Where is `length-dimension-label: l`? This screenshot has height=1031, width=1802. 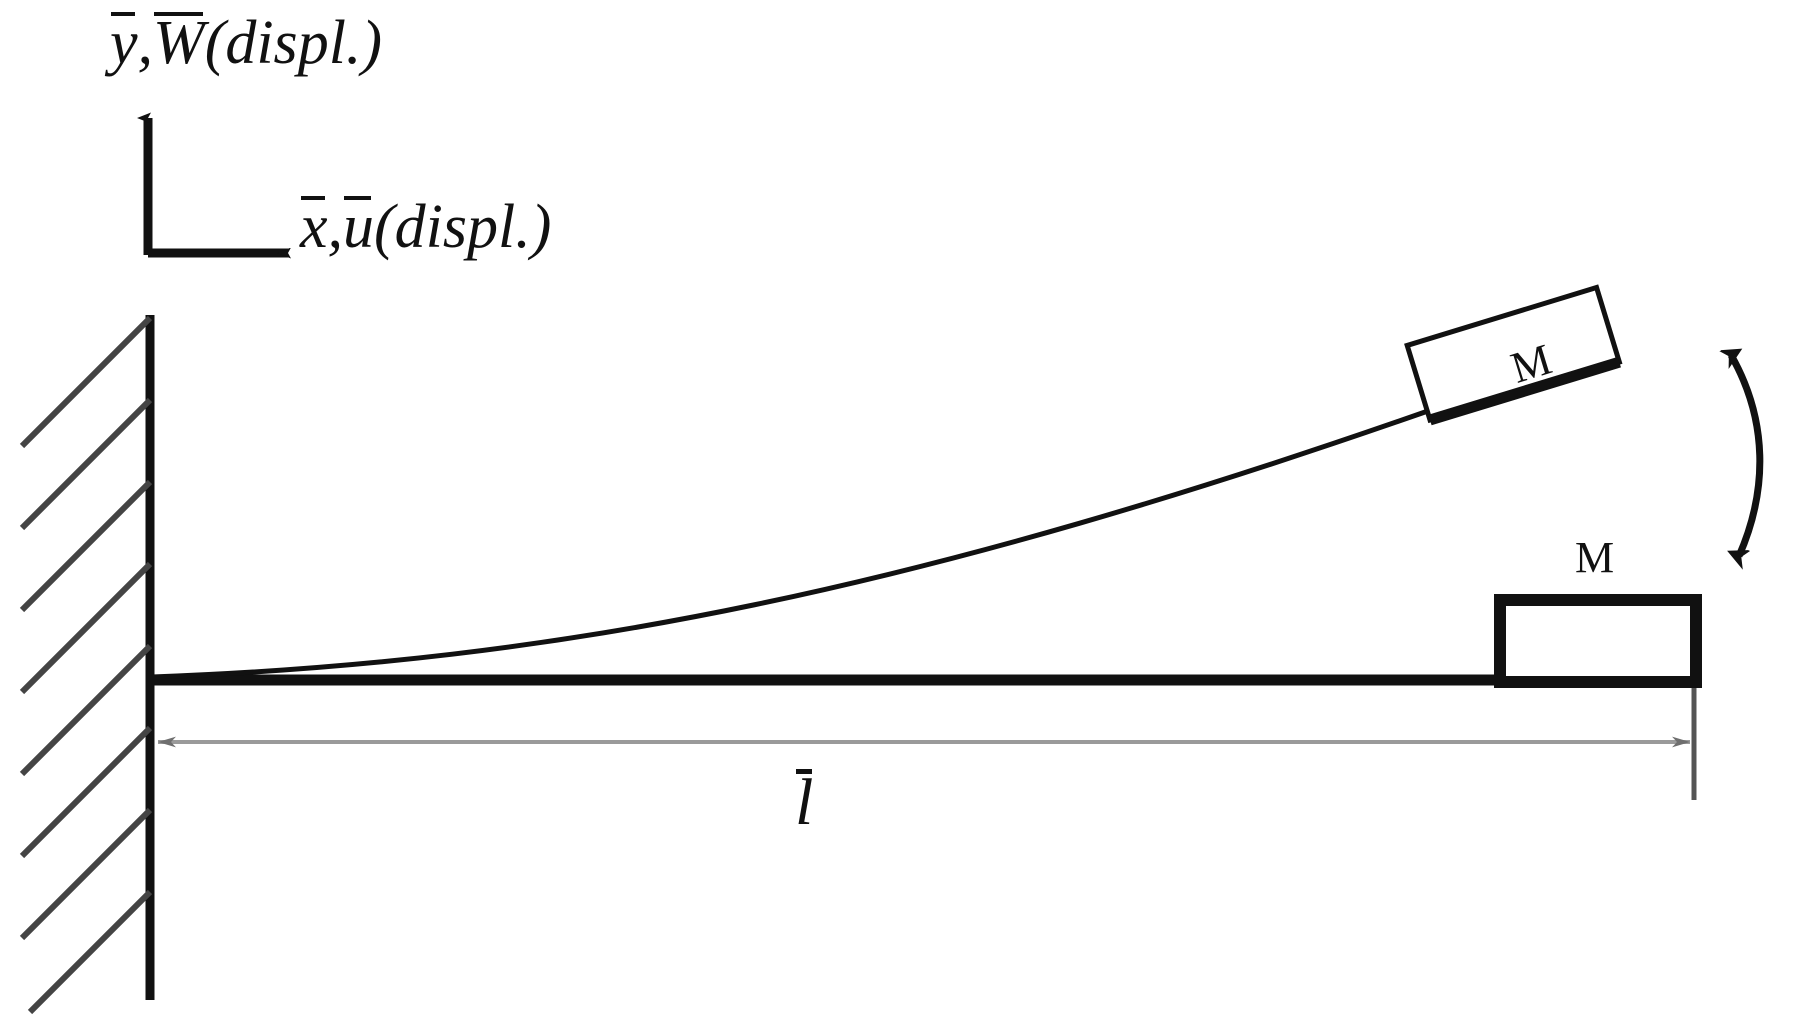 length-dimension-label: l is located at coordinates (804, 803).